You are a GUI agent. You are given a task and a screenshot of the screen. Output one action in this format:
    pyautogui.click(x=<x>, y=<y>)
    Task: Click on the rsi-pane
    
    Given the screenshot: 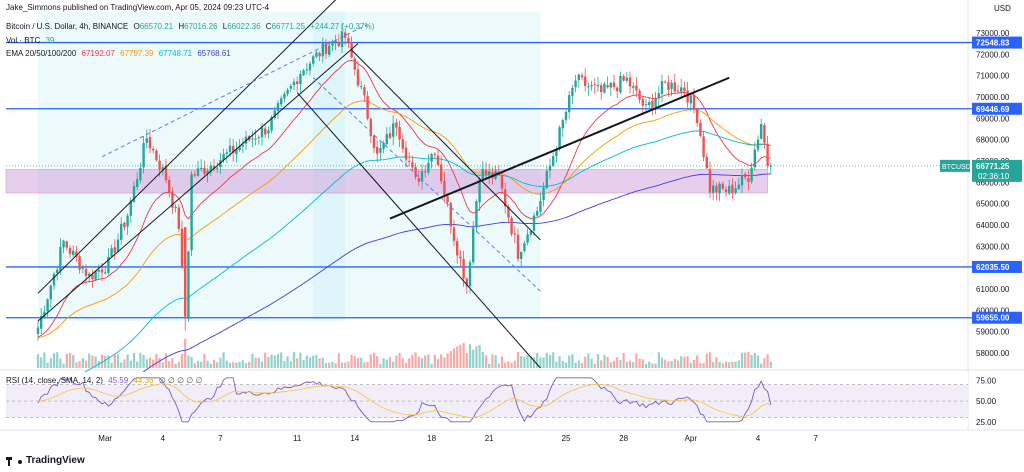 What is the action you would take?
    pyautogui.click(x=487, y=399)
    